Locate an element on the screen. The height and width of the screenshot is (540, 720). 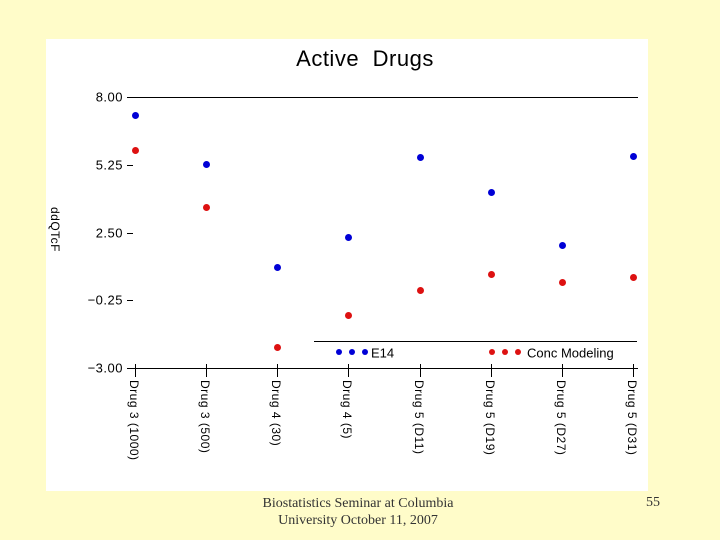
x-tick-label: Drug 3 (500) is located at coordinates (205, 417).